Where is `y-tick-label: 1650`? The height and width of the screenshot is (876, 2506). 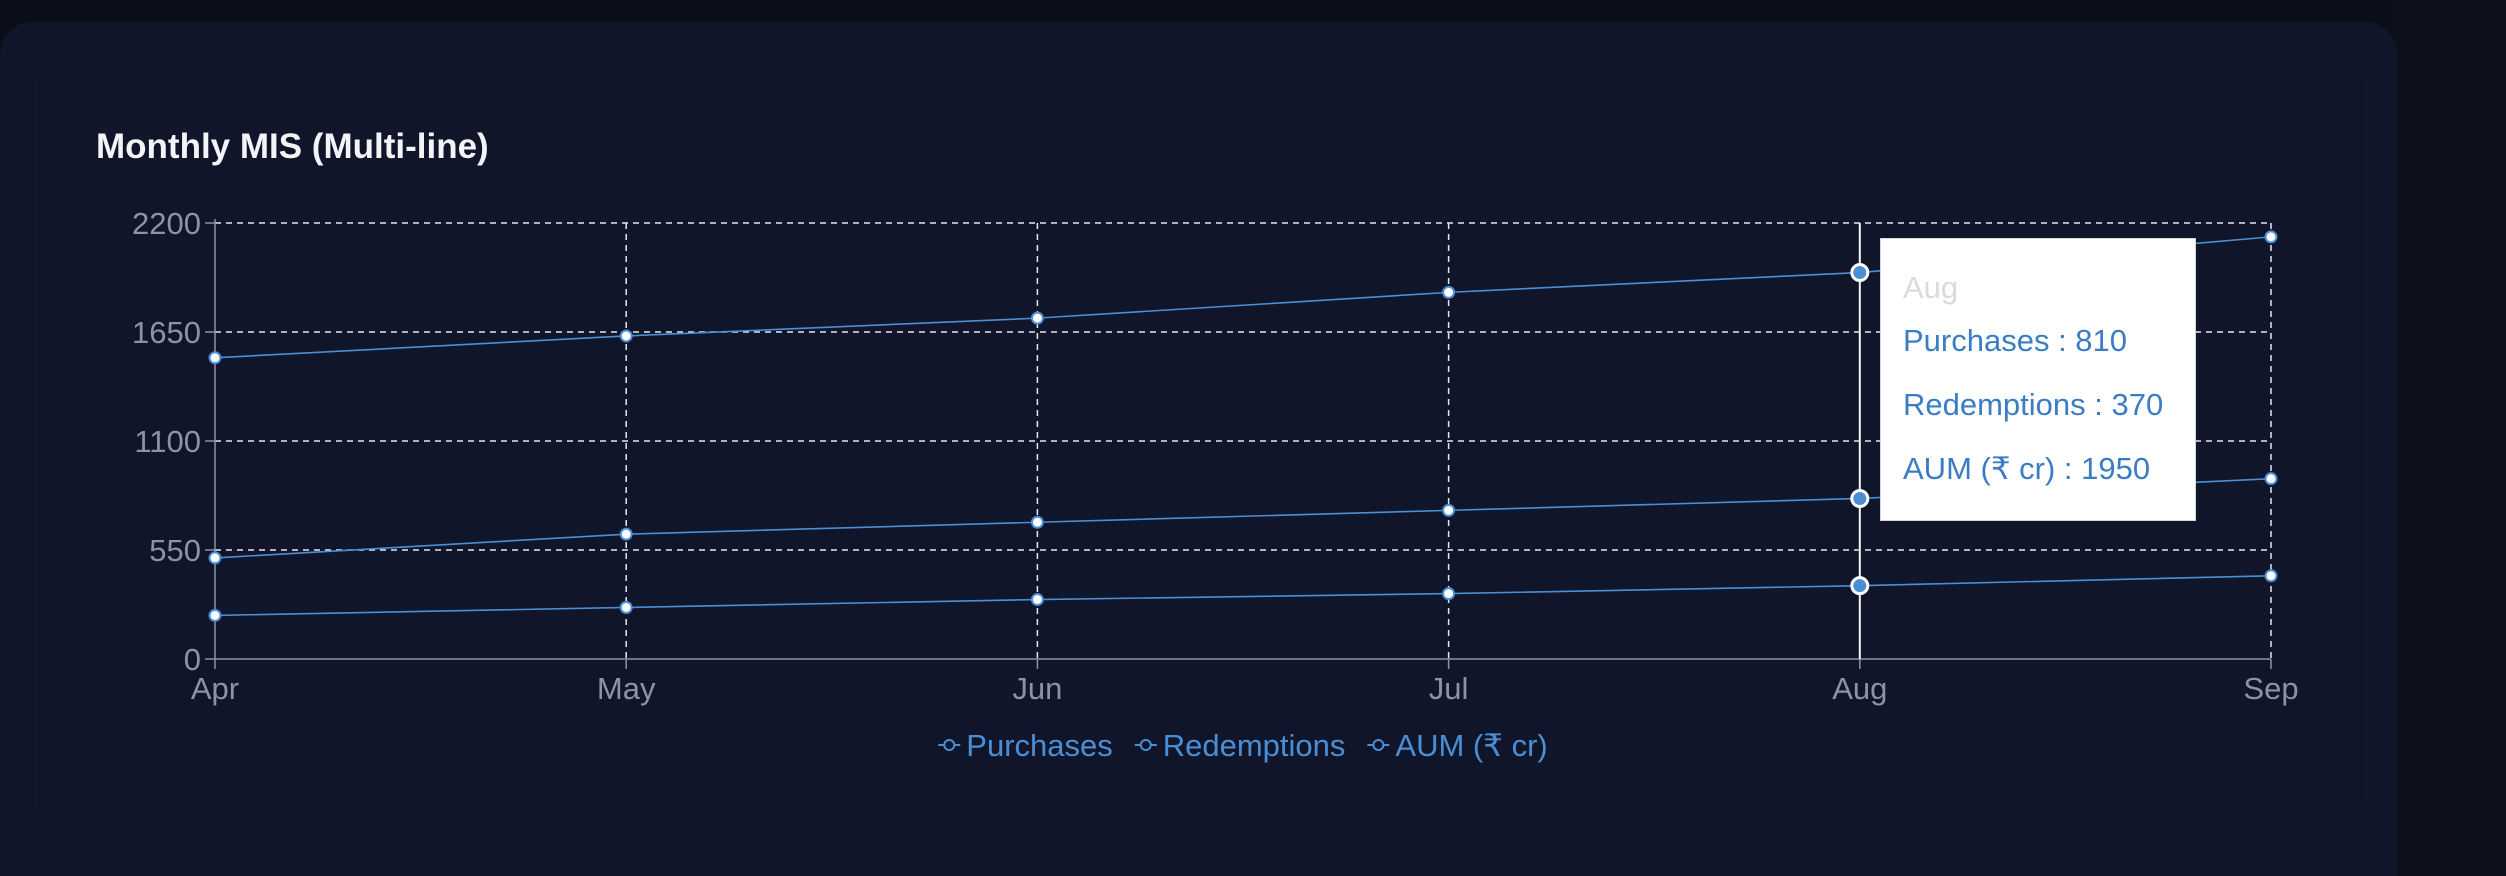
y-tick-label: 1650 is located at coordinates (166, 332).